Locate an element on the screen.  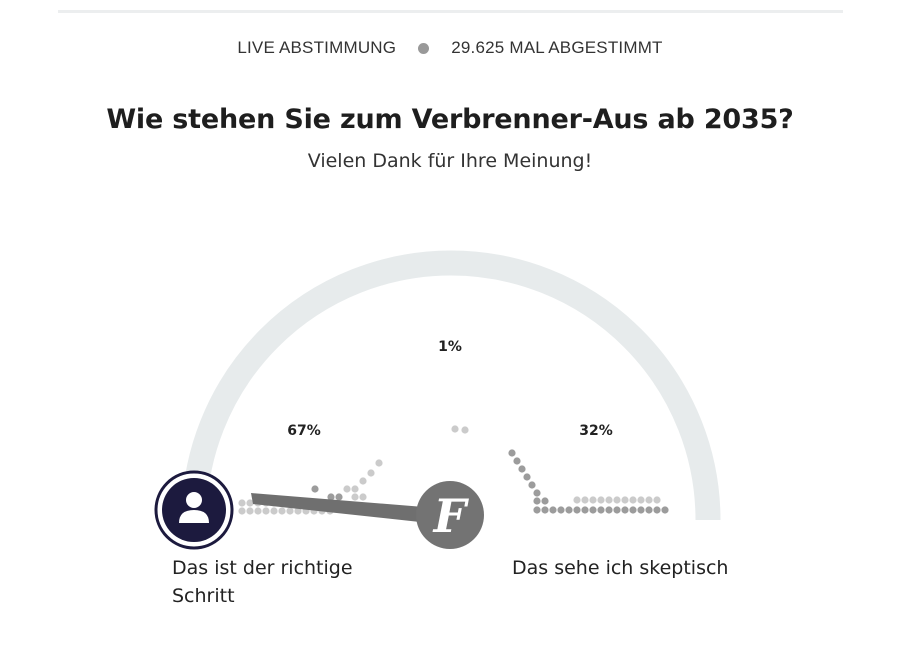
percent-label-left: 67% is located at coordinates (304, 431).